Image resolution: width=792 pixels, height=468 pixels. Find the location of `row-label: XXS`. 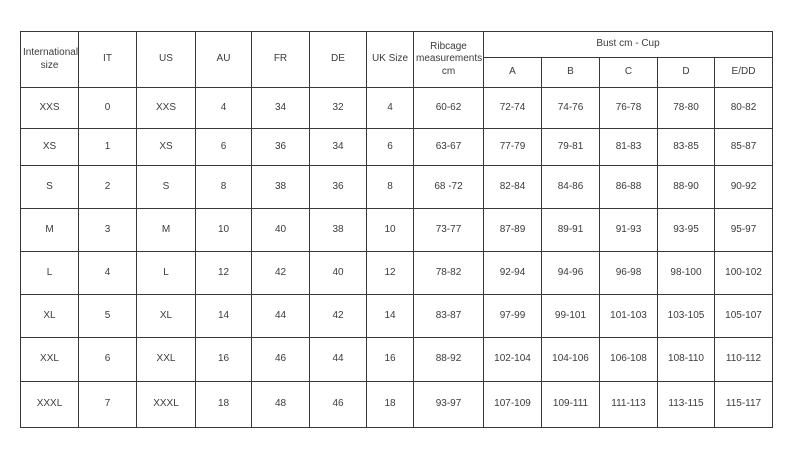

row-label: XXS is located at coordinates (49, 108).